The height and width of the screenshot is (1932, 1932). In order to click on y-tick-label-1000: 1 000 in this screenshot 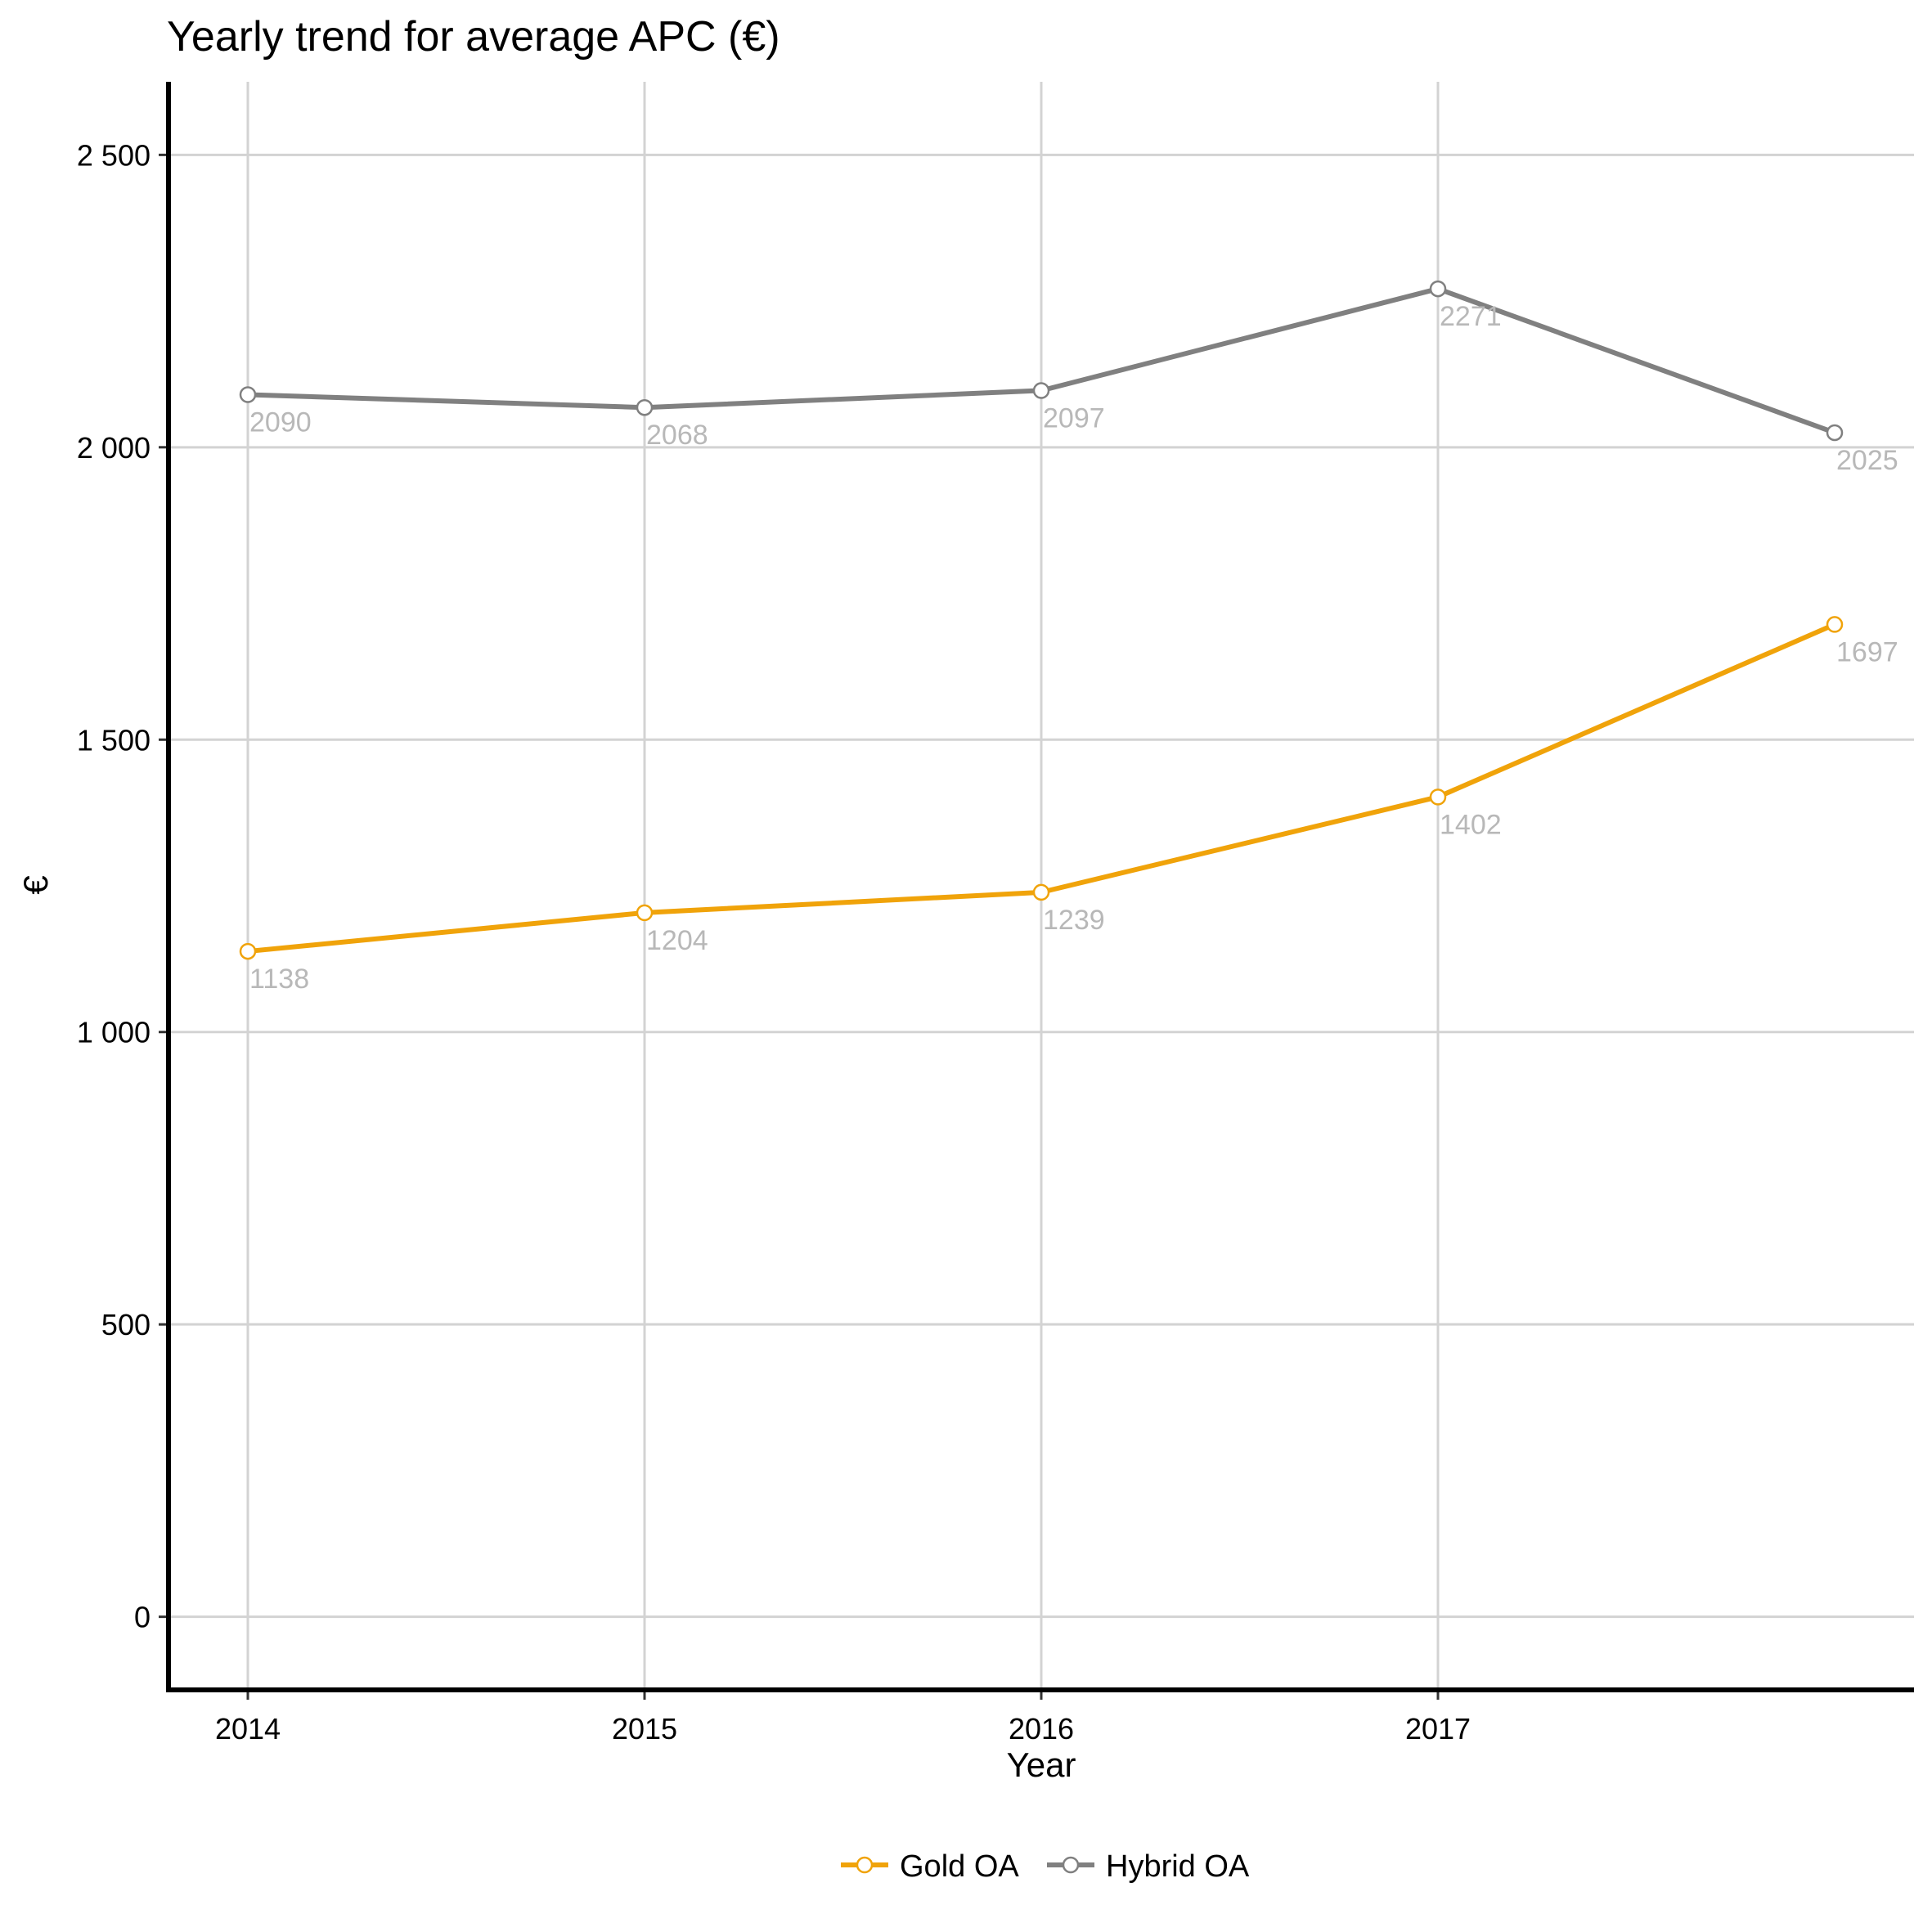, I will do `click(114, 1032)`.